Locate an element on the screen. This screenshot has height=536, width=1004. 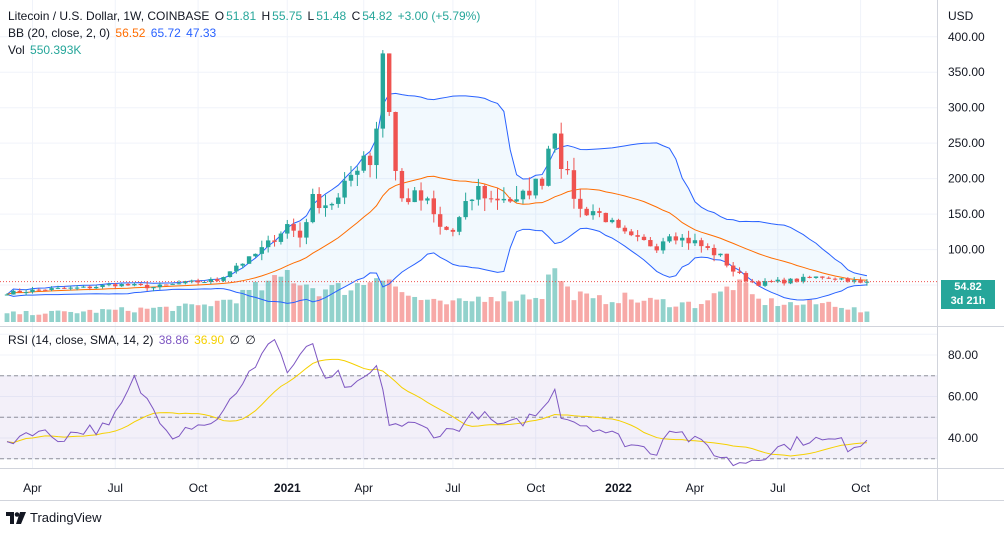
vol-legend: Vol 550.393K is located at coordinates (45, 50).